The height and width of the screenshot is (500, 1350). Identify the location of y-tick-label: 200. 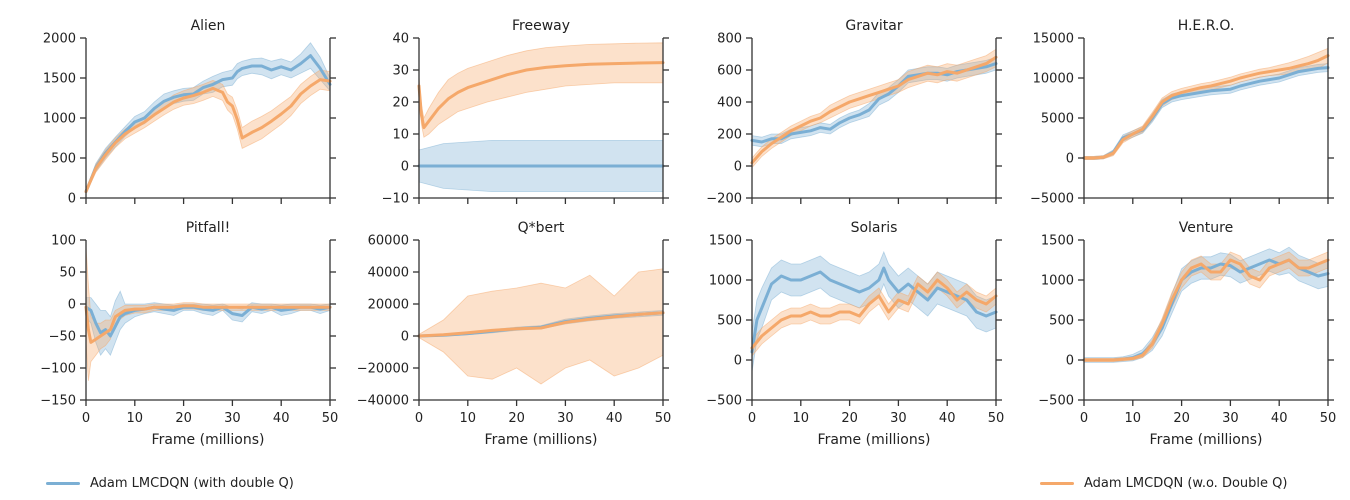
(729, 135).